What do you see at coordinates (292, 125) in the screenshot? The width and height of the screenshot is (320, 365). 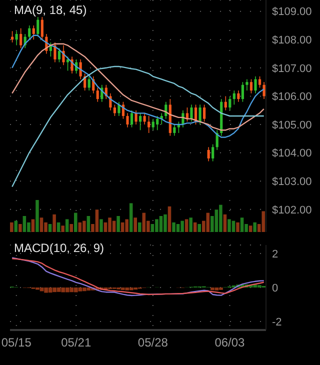 I see `y-tick-label: $105.00` at bounding box center [292, 125].